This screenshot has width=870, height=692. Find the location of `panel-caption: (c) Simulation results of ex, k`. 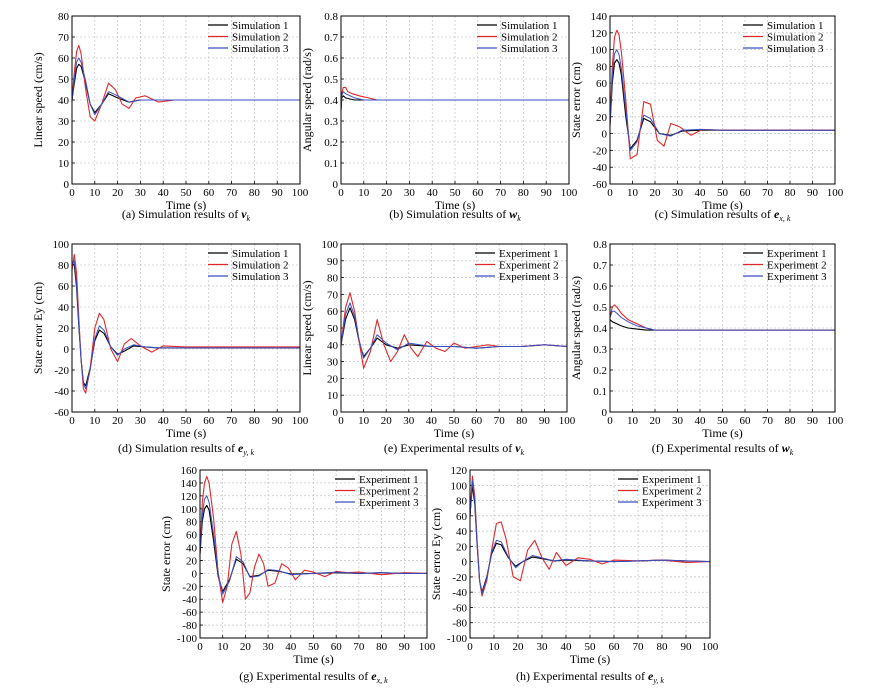

panel-caption: (c) Simulation results of ex, k is located at coordinates (723, 215).